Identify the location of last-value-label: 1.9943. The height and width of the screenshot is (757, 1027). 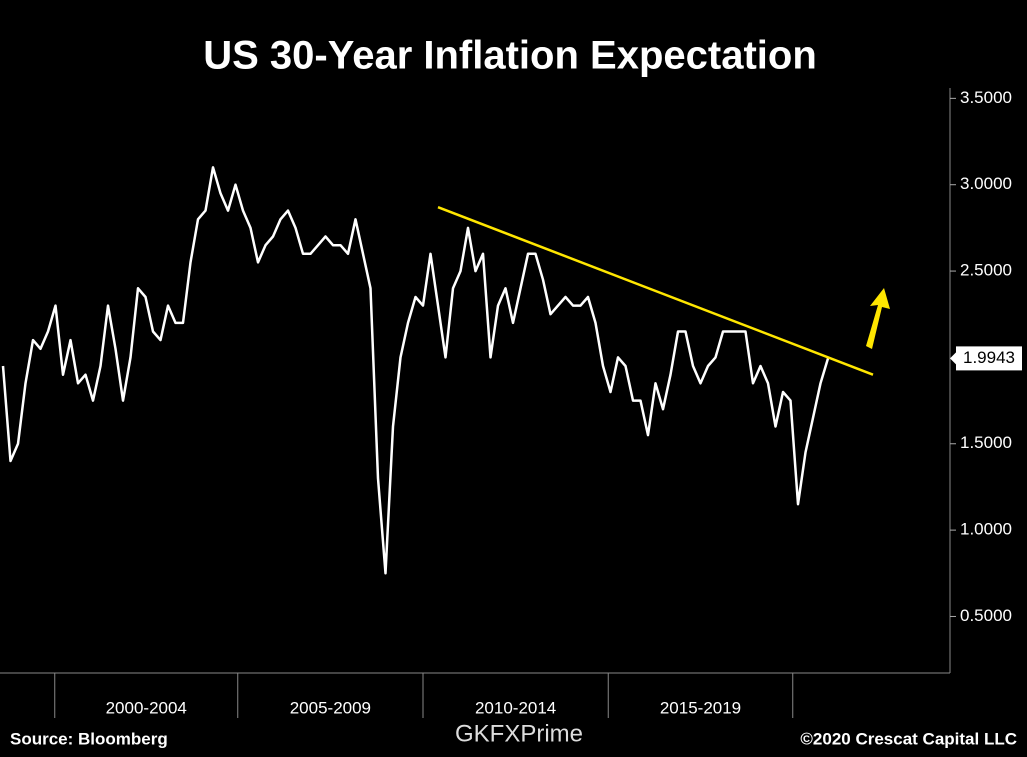
(989, 357).